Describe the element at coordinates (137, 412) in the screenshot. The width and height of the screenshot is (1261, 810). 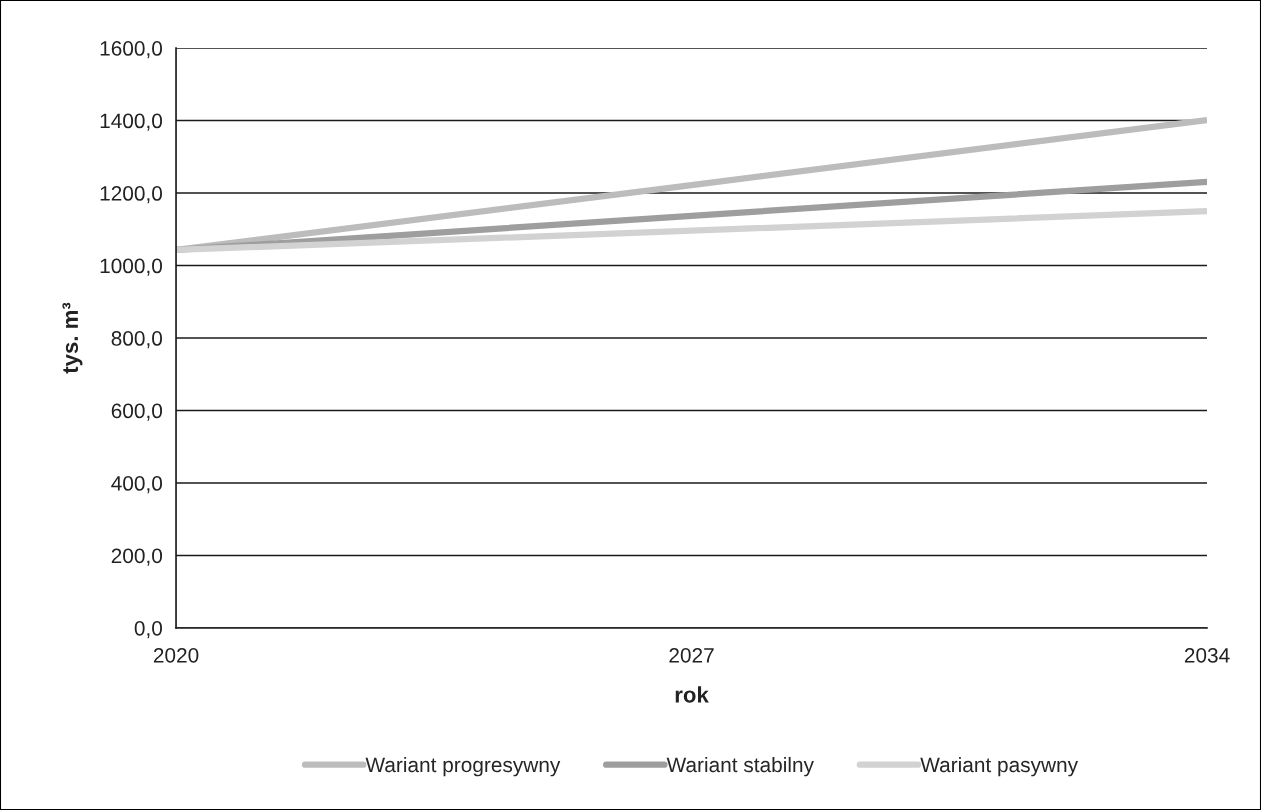
I see `y-tick-label: 600,0` at that location.